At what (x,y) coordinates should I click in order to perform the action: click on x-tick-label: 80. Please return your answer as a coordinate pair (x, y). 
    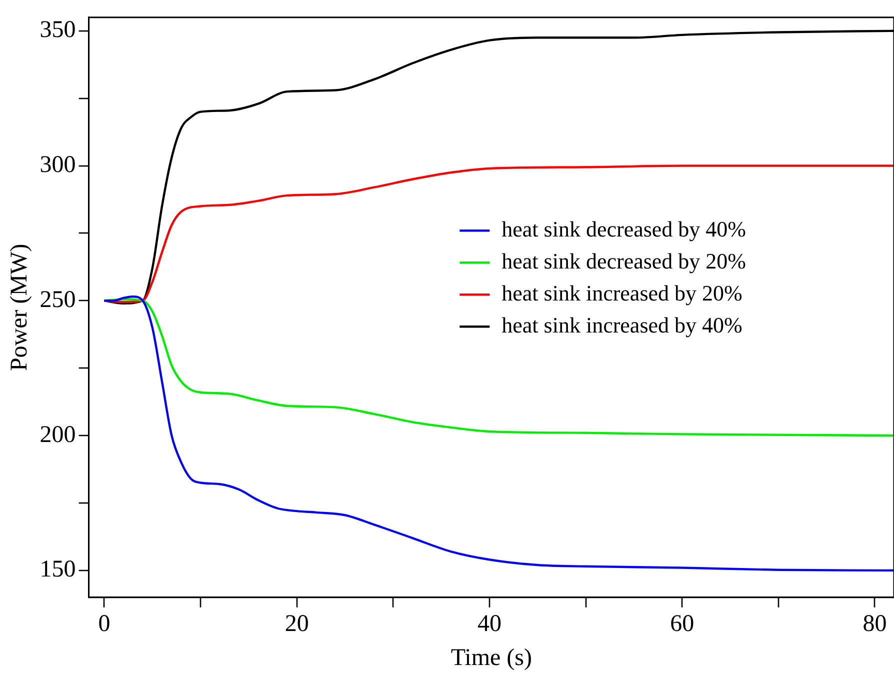
    Looking at the image, I should click on (874, 624).